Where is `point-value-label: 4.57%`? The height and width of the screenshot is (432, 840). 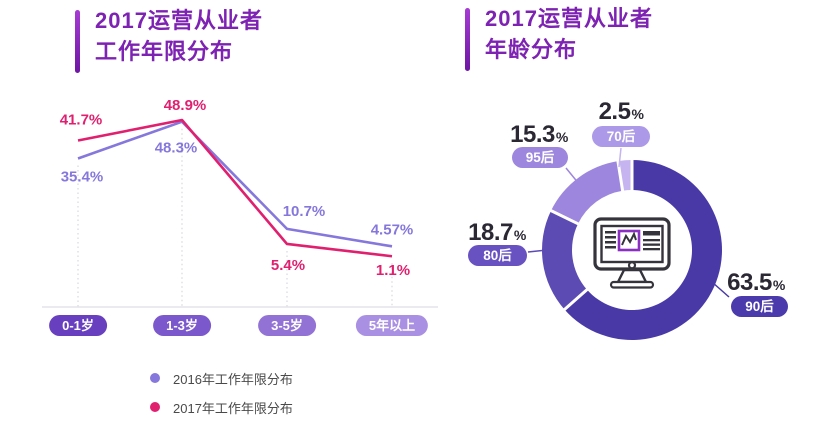 point-value-label: 4.57% is located at coordinates (392, 229).